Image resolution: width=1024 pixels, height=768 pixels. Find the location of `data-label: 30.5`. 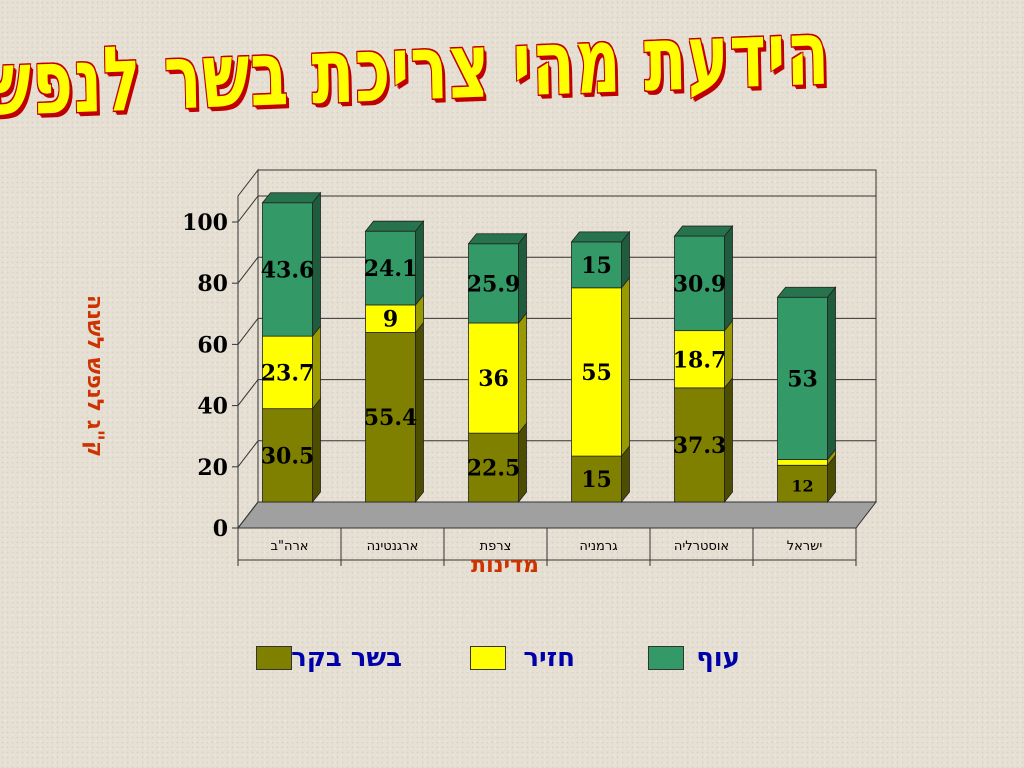

data-label: 30.5 is located at coordinates (288, 456).